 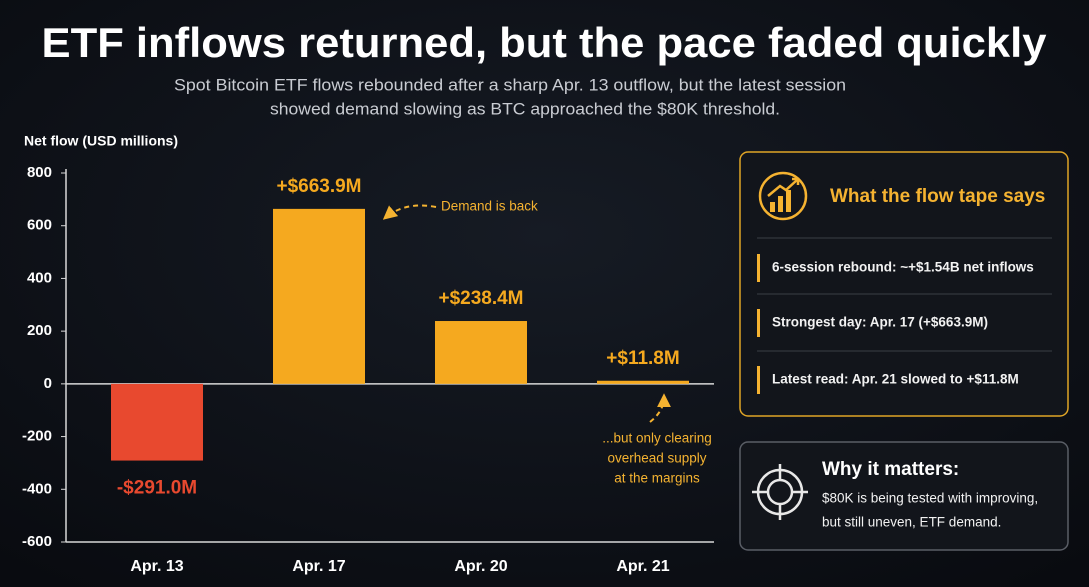 What do you see at coordinates (318, 566) in the screenshot?
I see `x-tick-label: Apr. 17` at bounding box center [318, 566].